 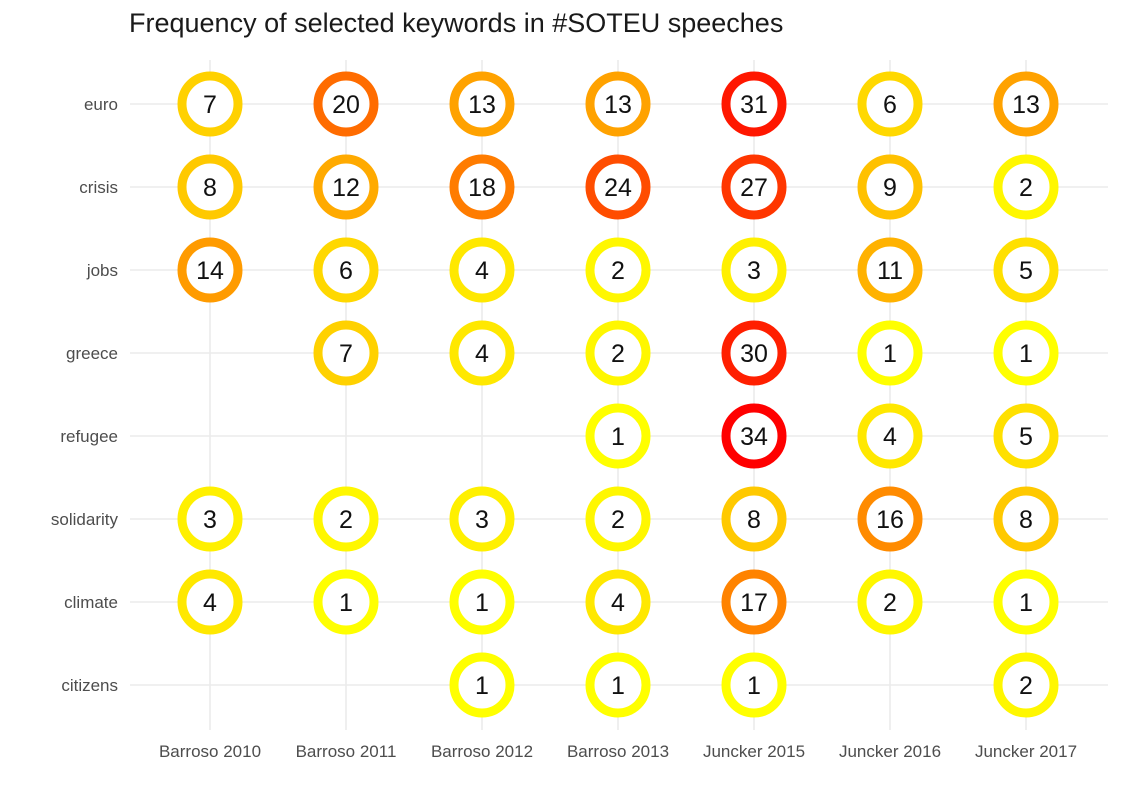 What do you see at coordinates (754, 353) in the screenshot?
I see `ring-marker: 30` at bounding box center [754, 353].